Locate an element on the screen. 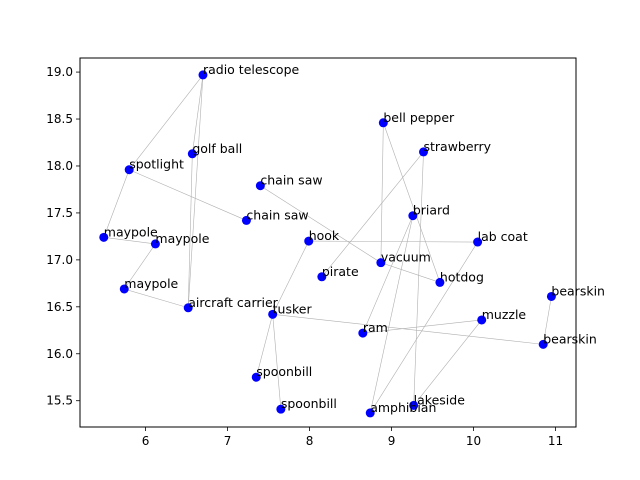  point-label: strawberry is located at coordinates (458, 146).